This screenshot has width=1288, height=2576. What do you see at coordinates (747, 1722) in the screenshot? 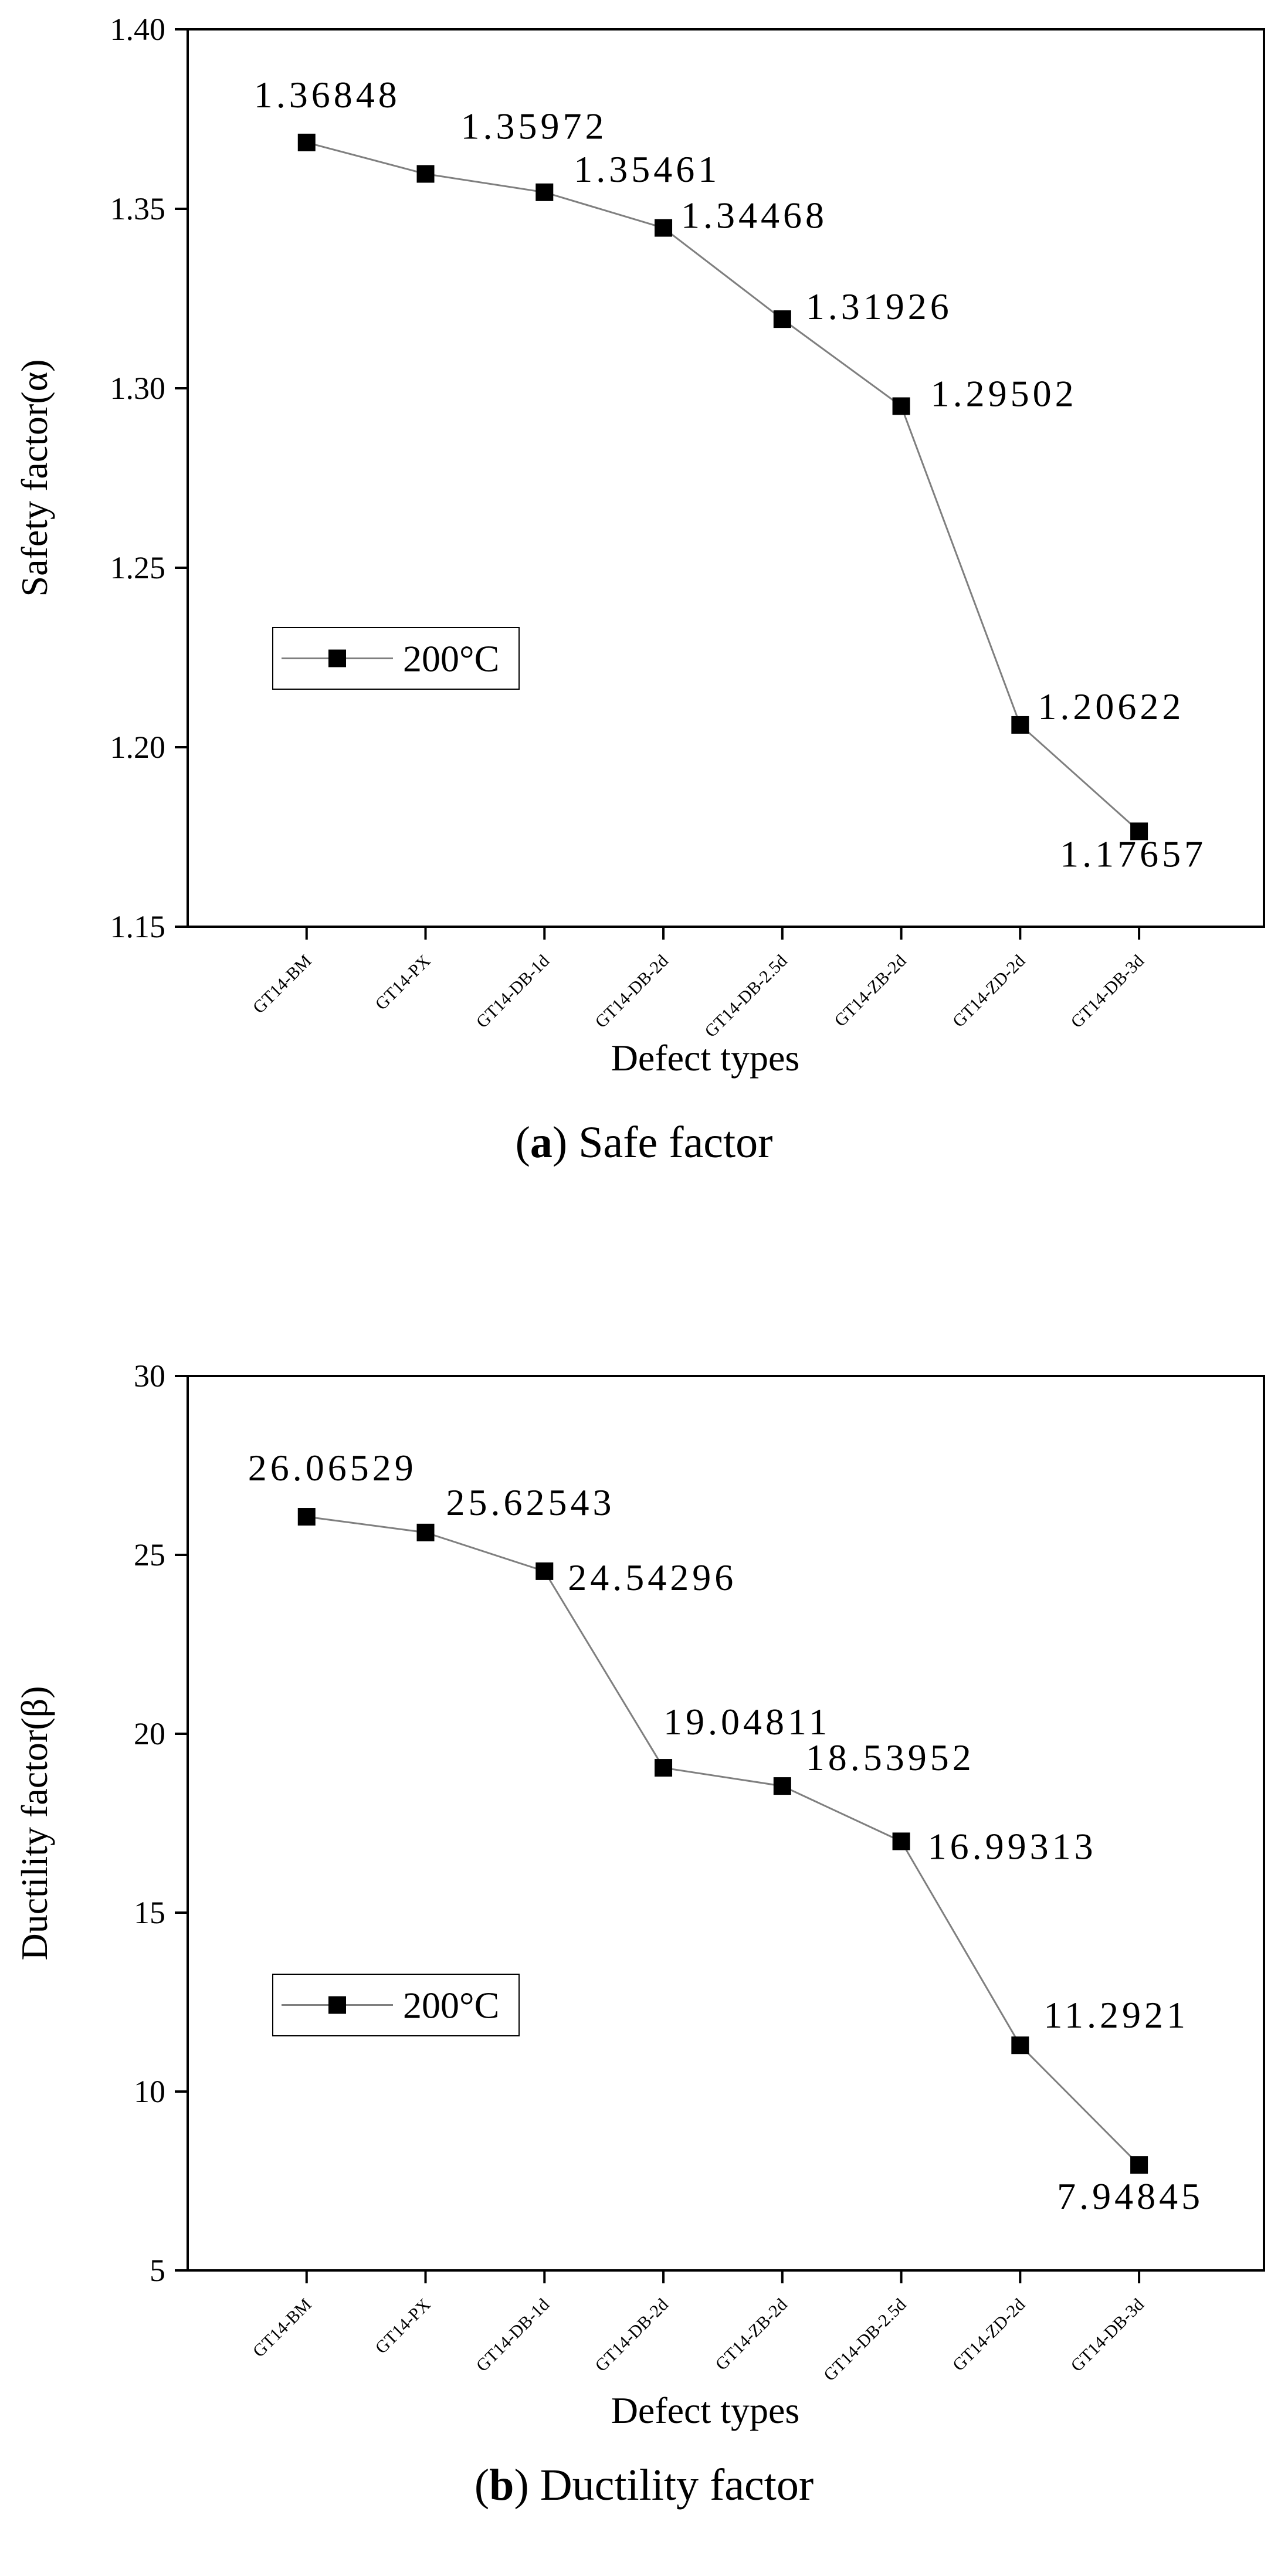
I see `data-label: 19.04811` at bounding box center [747, 1722].